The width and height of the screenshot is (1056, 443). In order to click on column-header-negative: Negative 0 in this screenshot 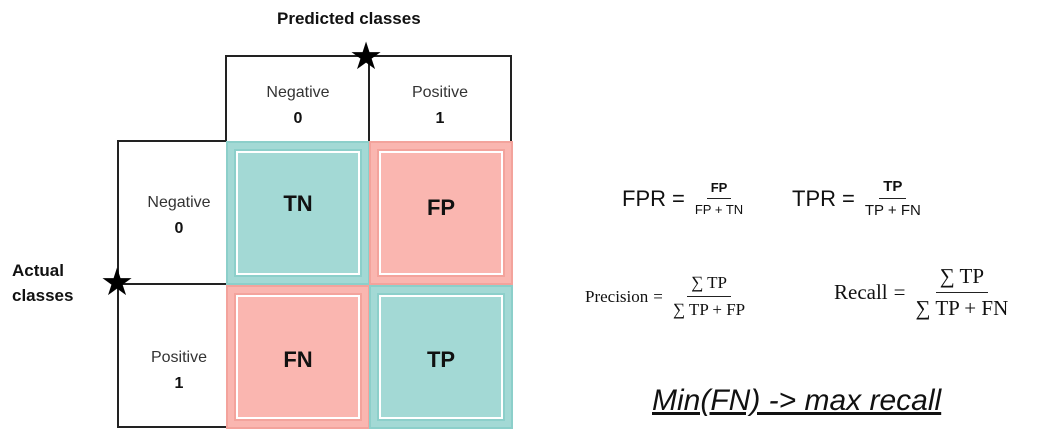, I will do `click(298, 105)`.